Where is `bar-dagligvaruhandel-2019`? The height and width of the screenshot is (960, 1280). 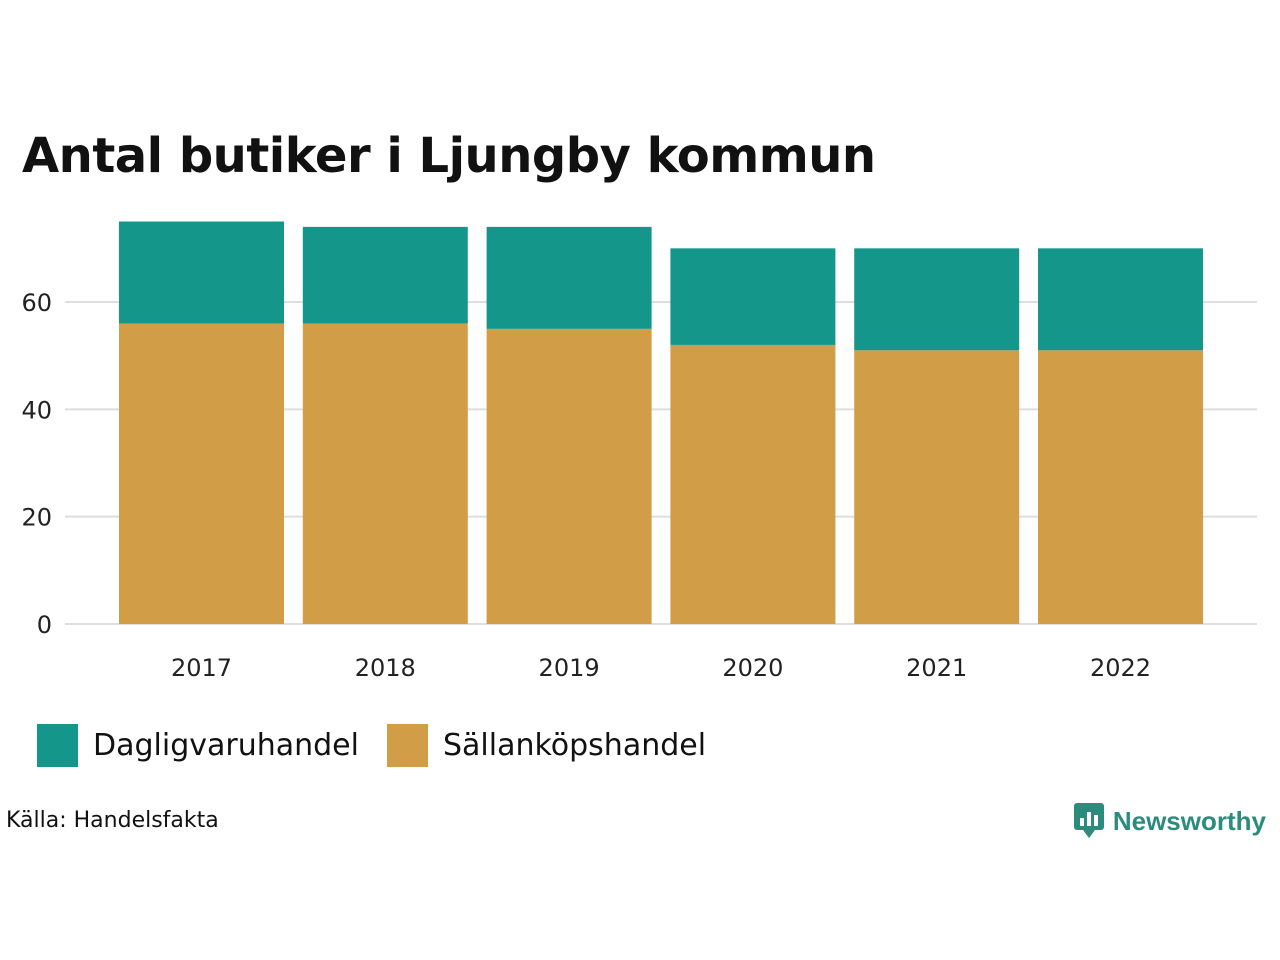
bar-dagligvaruhandel-2019 is located at coordinates (569, 277).